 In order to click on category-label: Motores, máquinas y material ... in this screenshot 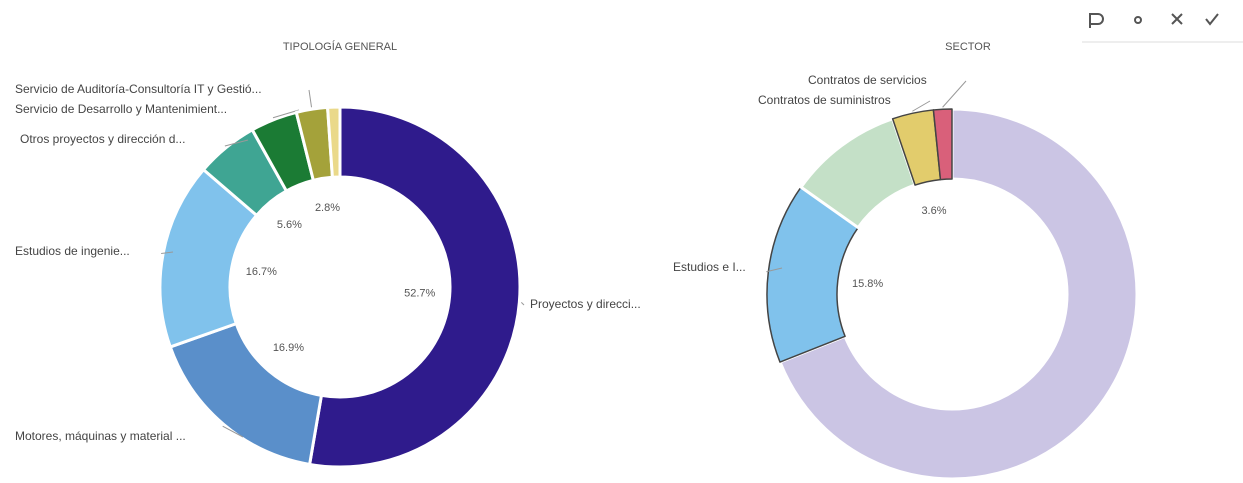, I will do `click(100, 436)`.